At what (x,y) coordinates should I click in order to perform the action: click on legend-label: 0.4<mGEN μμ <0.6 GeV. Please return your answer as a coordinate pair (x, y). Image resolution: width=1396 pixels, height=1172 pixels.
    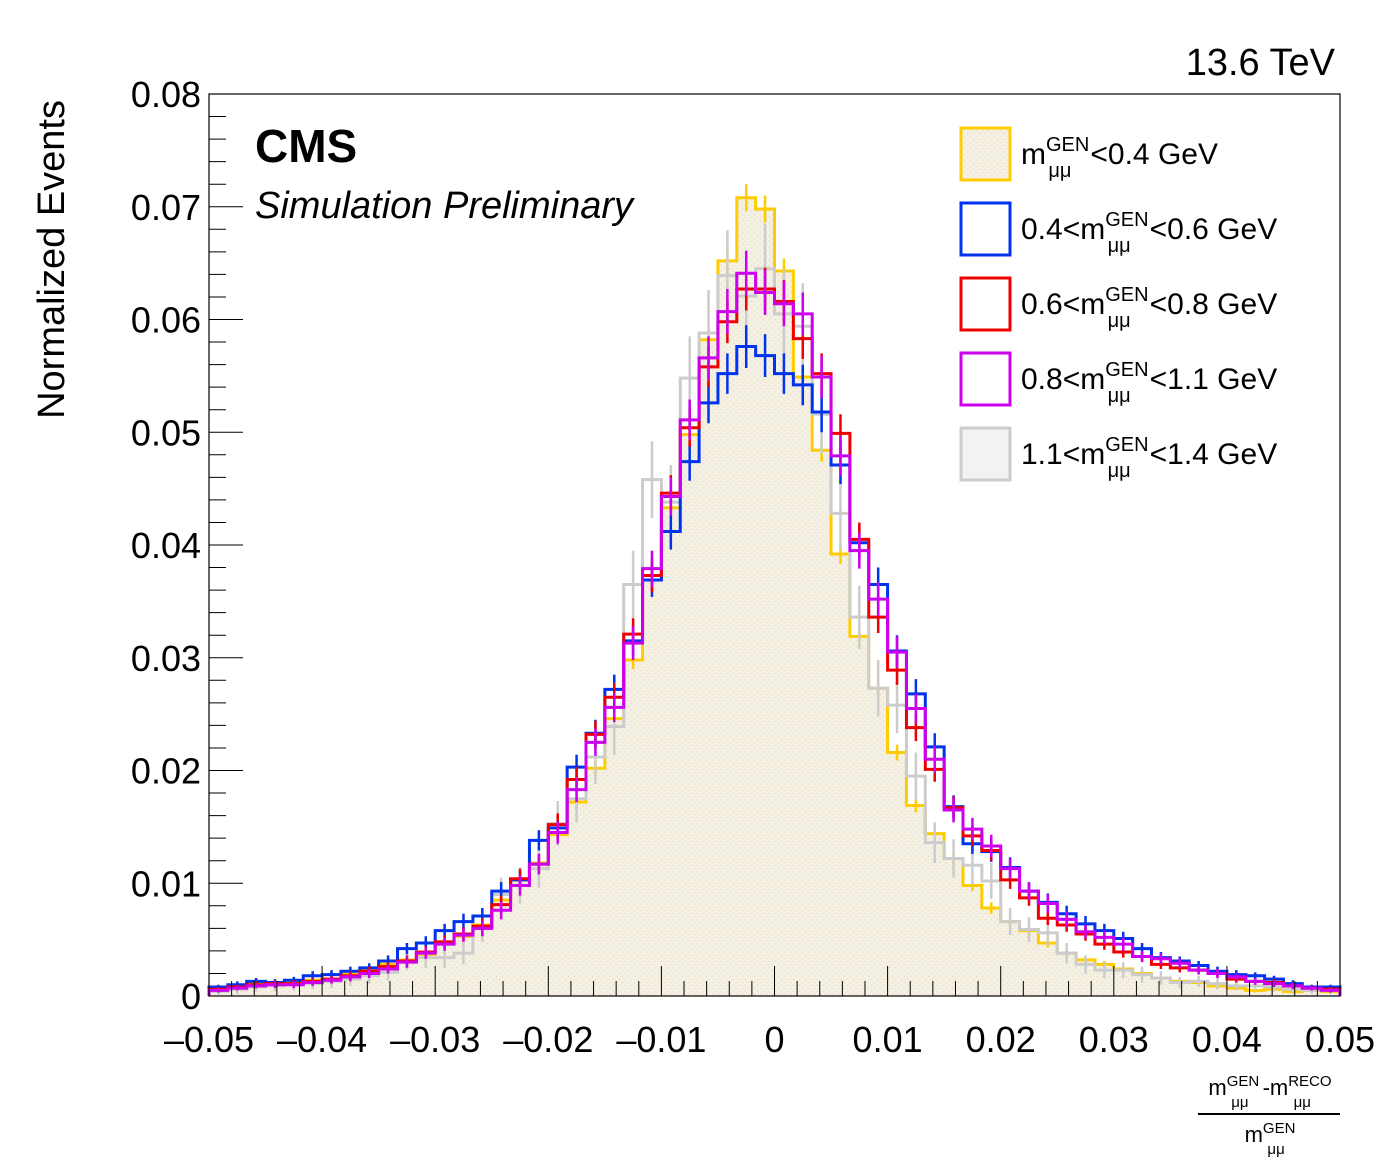
    Looking at the image, I should click on (1149, 233).